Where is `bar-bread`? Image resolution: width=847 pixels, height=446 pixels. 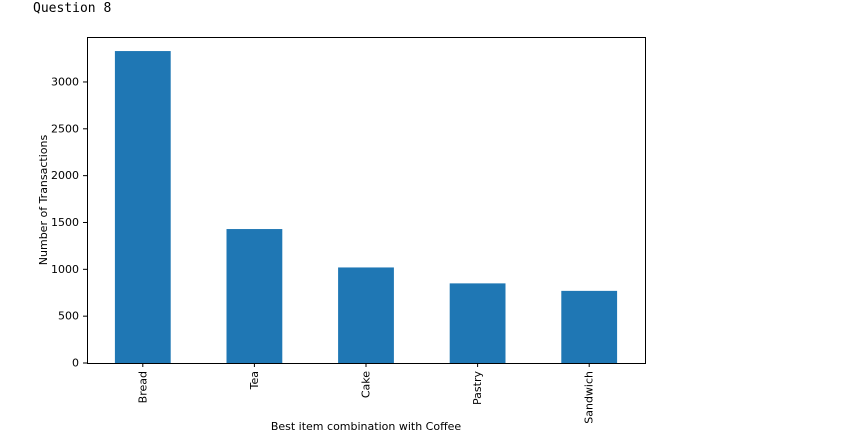 bar-bread is located at coordinates (142, 207).